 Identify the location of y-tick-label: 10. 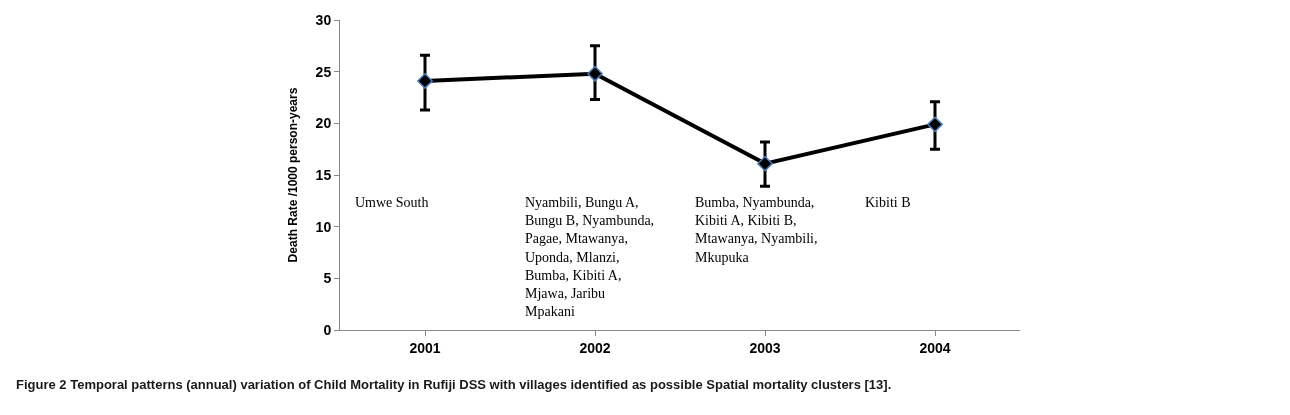
(323, 226).